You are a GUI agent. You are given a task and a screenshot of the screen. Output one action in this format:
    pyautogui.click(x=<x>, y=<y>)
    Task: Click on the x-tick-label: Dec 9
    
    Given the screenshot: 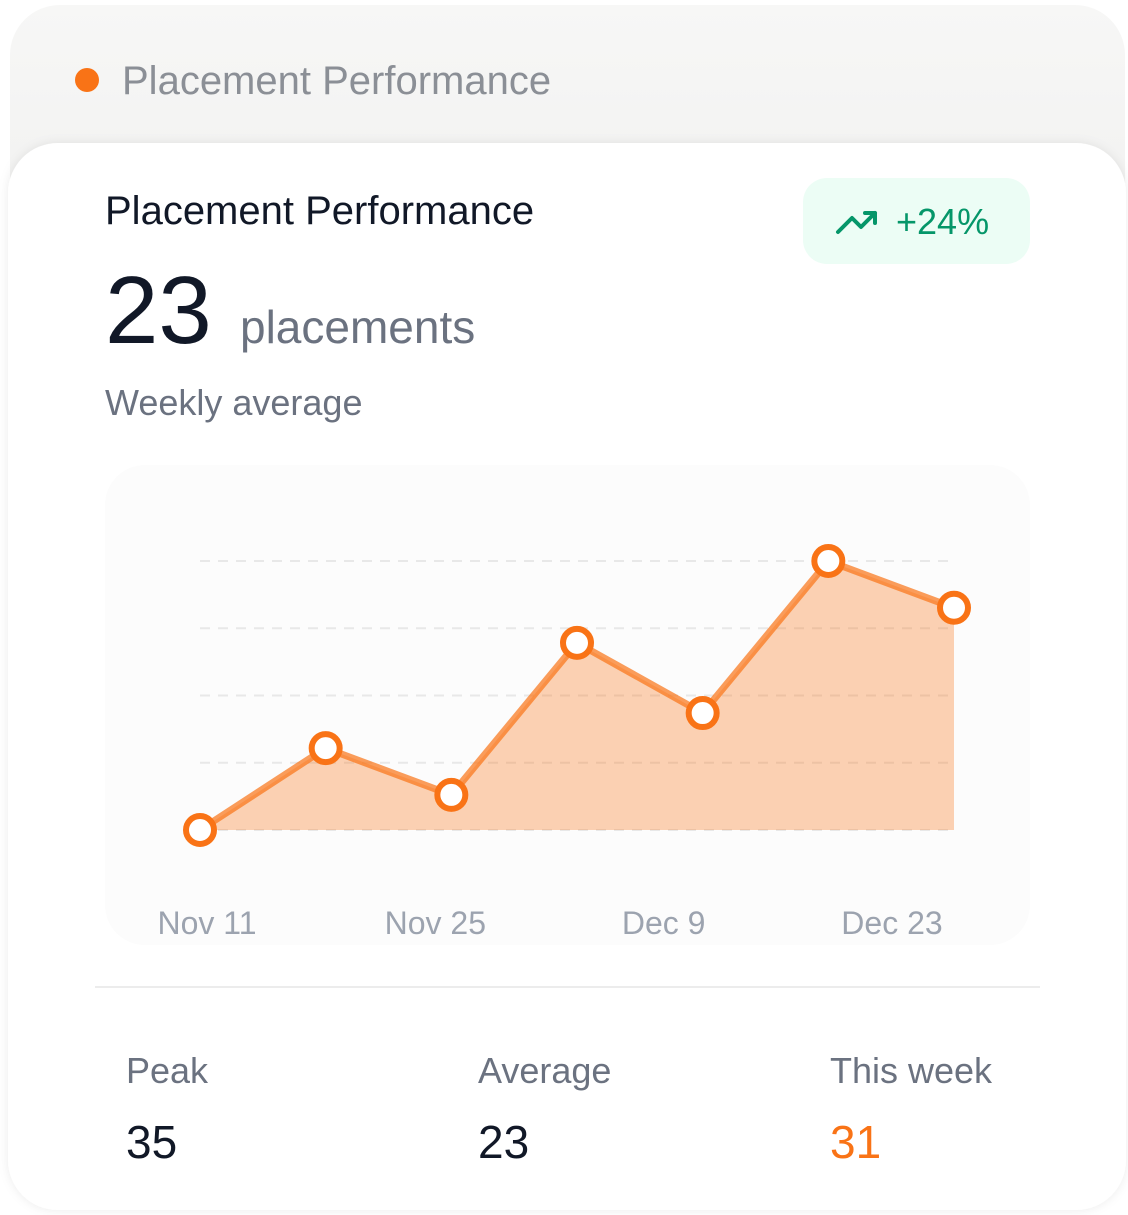 What is the action you would take?
    pyautogui.click(x=664, y=923)
    